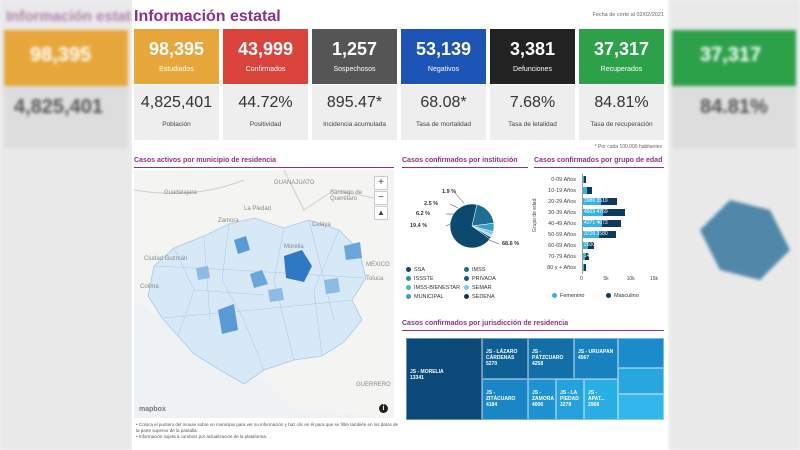 The image size is (800, 450). What do you see at coordinates (443, 49) in the screenshot?
I see `kpi-value: 53,139` at bounding box center [443, 49].